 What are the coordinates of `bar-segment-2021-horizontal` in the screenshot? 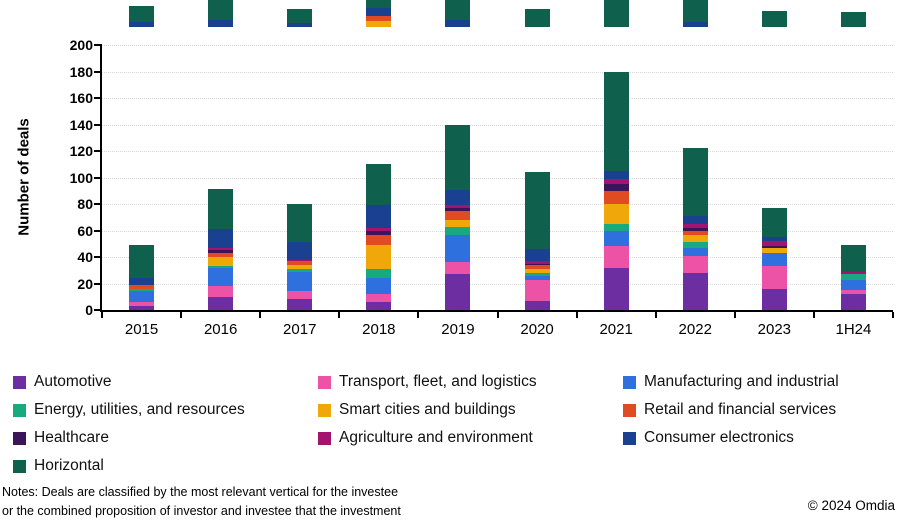 It's located at (616, 121).